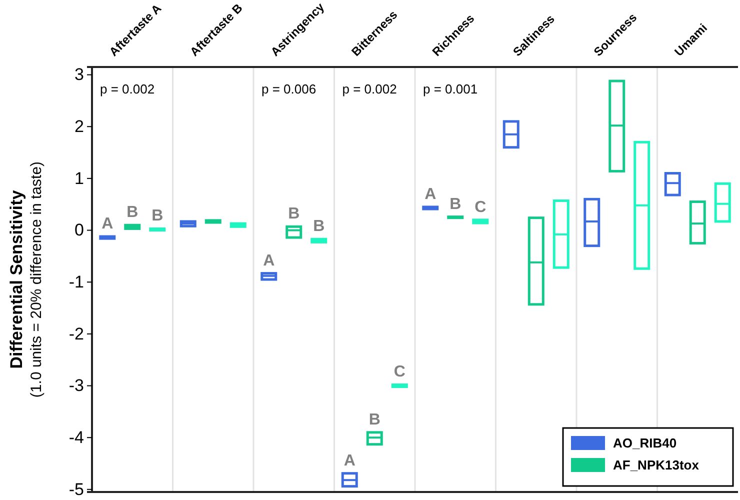 This screenshot has height=500, width=740. What do you see at coordinates (79, 74) in the screenshot?
I see `y-tick-label: 3` at bounding box center [79, 74].